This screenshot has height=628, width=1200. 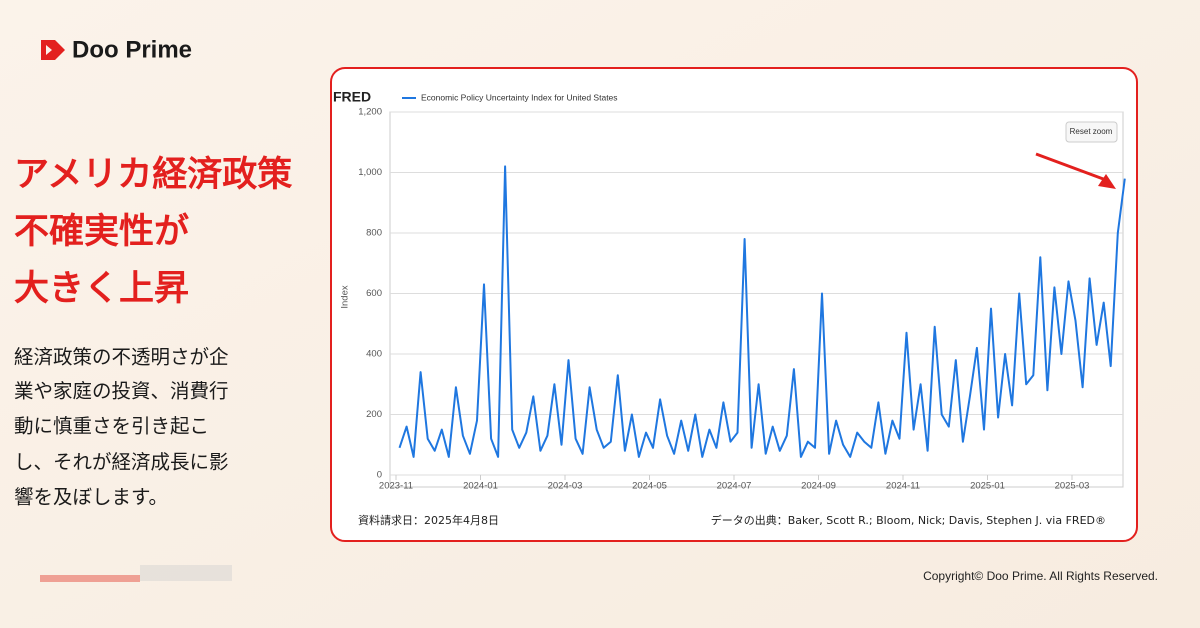 What do you see at coordinates (903, 486) in the screenshot?
I see `x-tick-label: 2024-11` at bounding box center [903, 486].